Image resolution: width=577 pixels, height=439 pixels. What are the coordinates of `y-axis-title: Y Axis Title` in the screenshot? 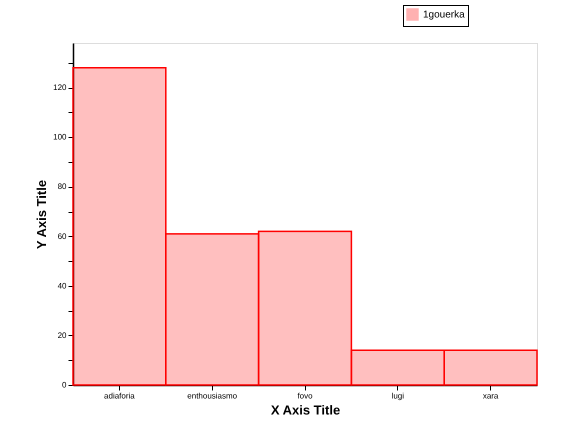 It's located at (42, 215).